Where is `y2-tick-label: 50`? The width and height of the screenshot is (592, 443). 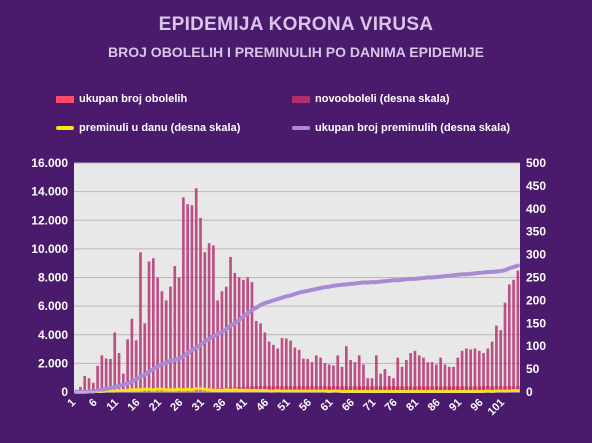 y2-tick-label: 50 is located at coordinates (533, 369).